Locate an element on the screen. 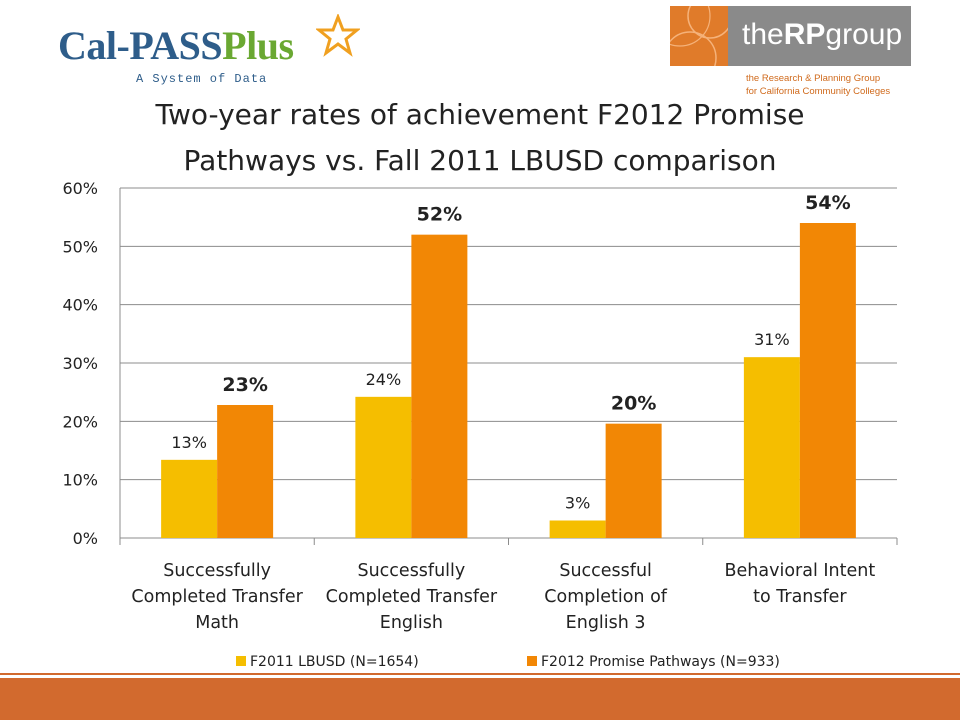 The image size is (960, 720). calpass-tagline: A System of Data is located at coordinates (202, 79).